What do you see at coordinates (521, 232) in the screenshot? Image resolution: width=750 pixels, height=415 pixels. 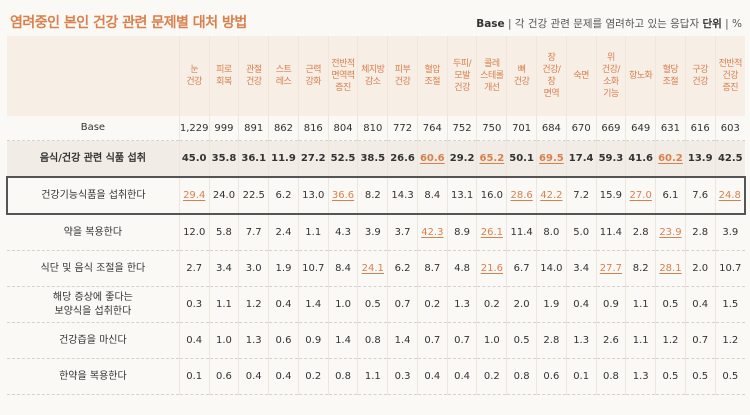 I see `table-cell: 11.4` at bounding box center [521, 232].